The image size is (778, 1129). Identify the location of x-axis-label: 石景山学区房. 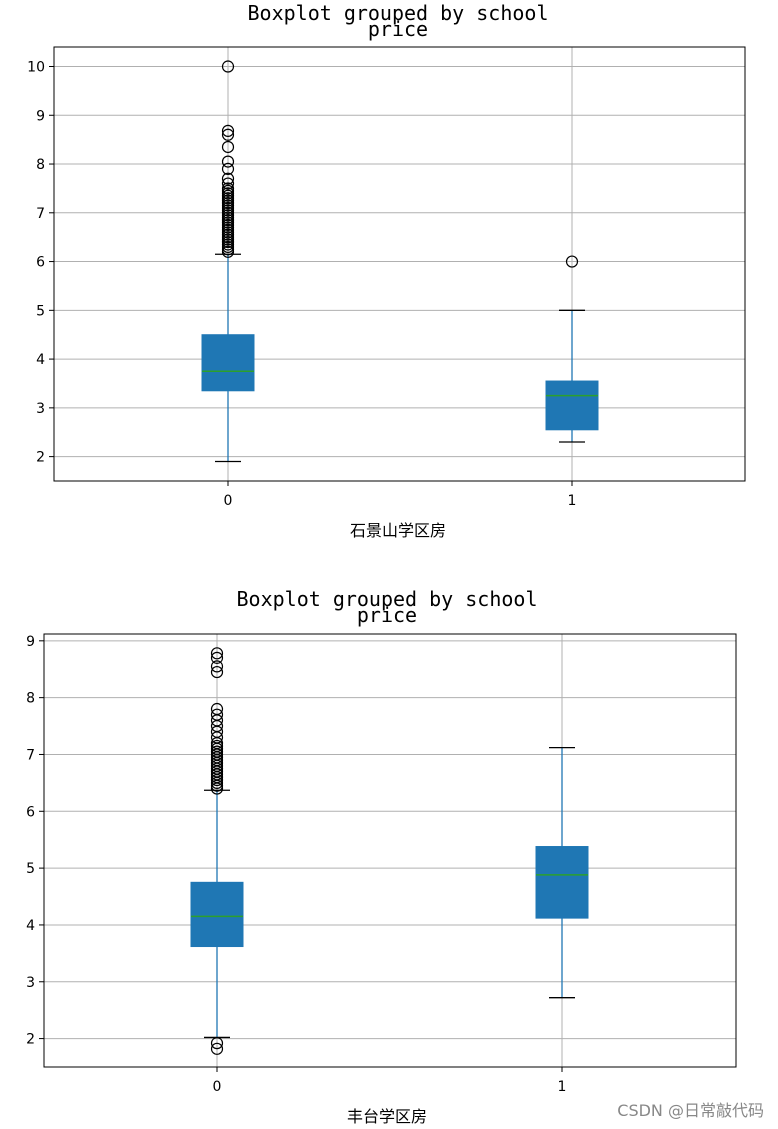
(398, 530).